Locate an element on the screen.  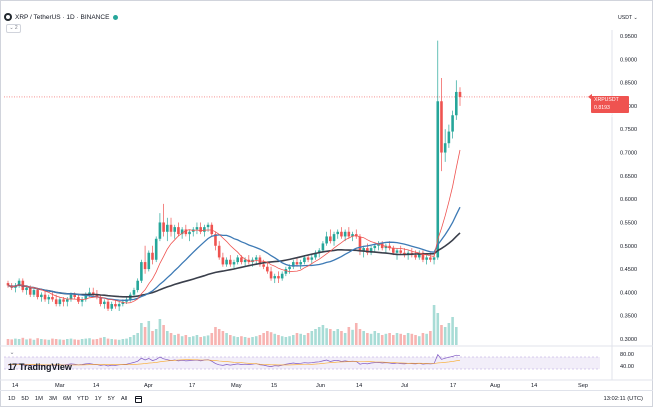
utc-clock: 13:02:11 (UTC) is located at coordinates (623, 399).